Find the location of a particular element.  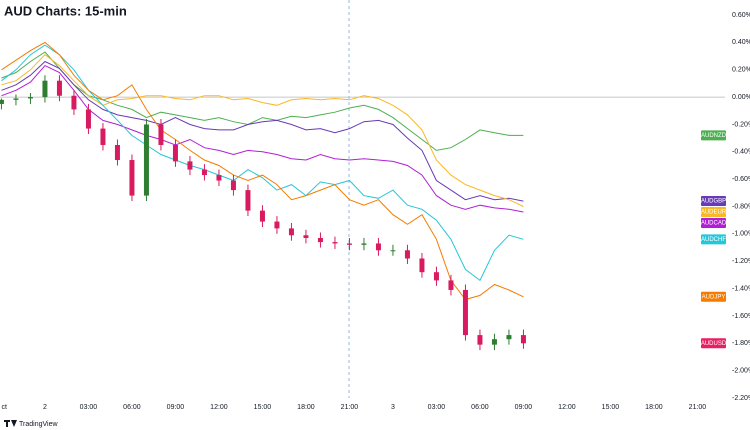

y-tick-label: -0.20% is located at coordinates (741, 124).